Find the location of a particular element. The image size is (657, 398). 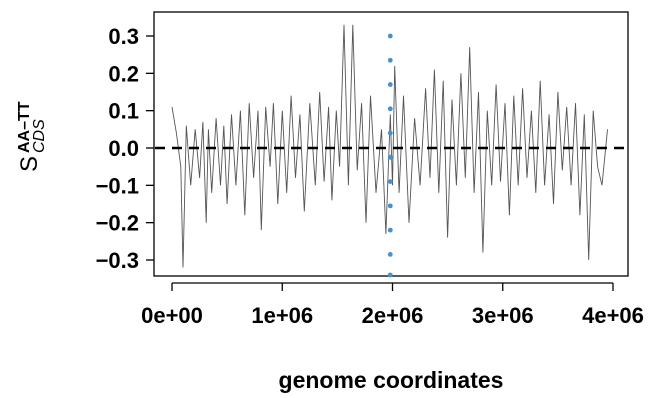

x-tick-label: 1e+06 is located at coordinates (282, 315).